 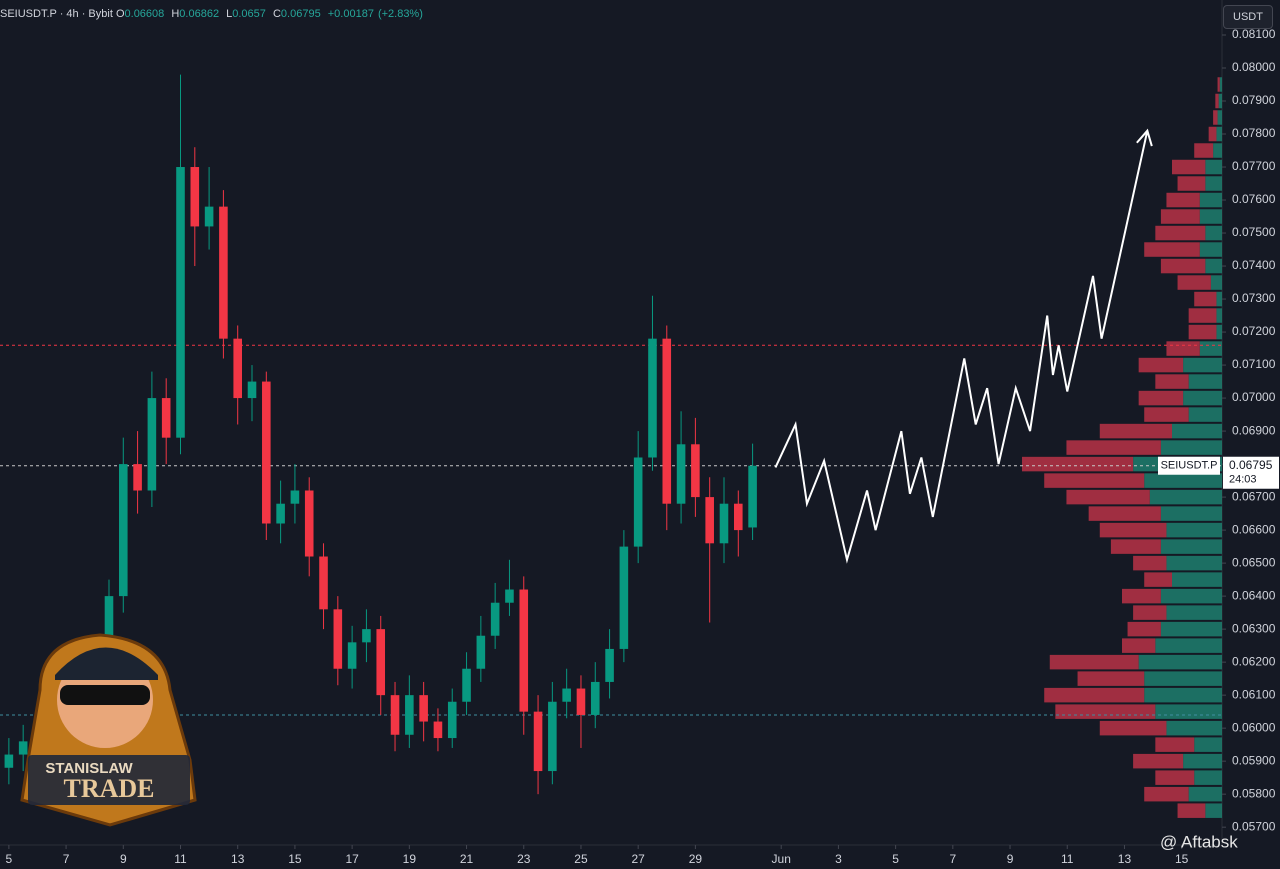 I want to click on close-label: C, so click(x=276, y=14).